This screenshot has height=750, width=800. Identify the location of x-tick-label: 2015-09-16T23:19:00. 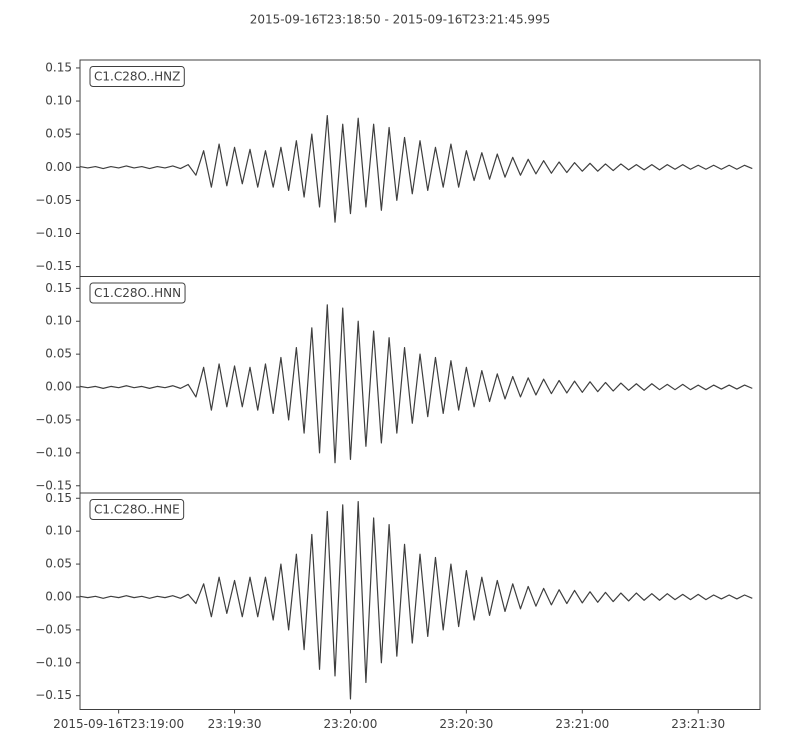
(118, 724).